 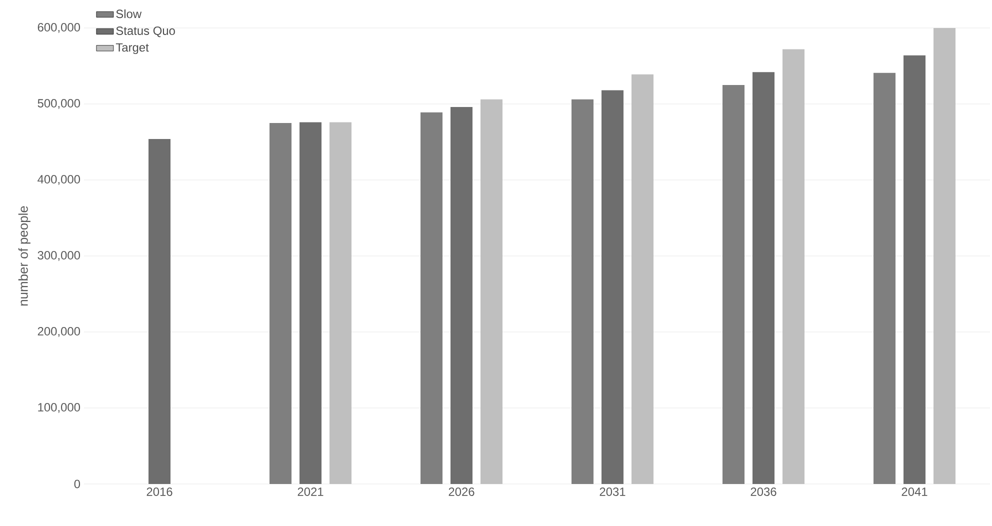 I want to click on y-tick-label: 200,000, so click(x=59, y=332).